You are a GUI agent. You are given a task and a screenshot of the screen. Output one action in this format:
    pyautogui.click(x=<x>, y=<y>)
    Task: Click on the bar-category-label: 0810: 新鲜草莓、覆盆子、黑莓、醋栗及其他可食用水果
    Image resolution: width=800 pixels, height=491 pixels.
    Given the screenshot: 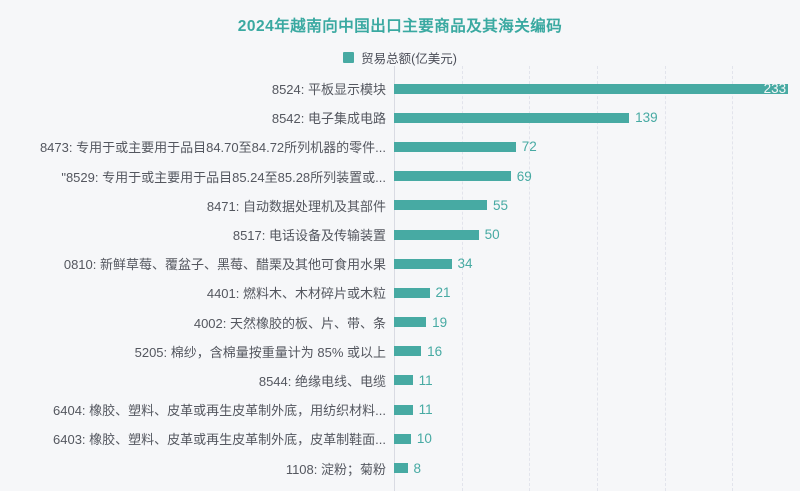 What is the action you would take?
    pyautogui.click(x=224, y=265)
    